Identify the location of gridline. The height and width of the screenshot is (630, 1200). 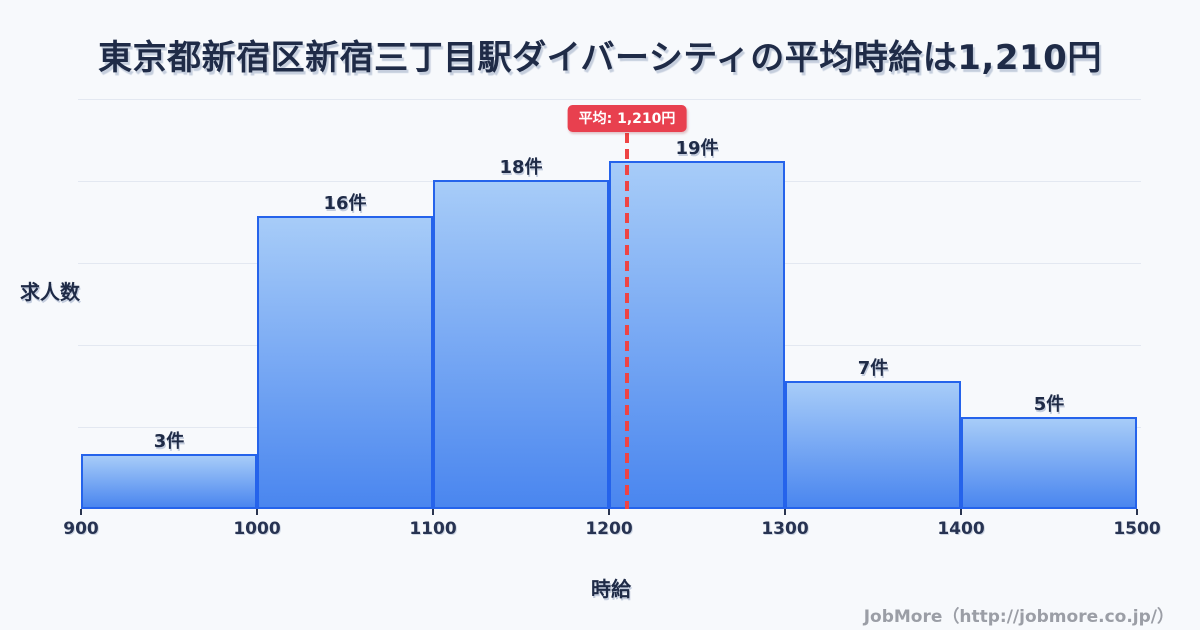
(609, 99).